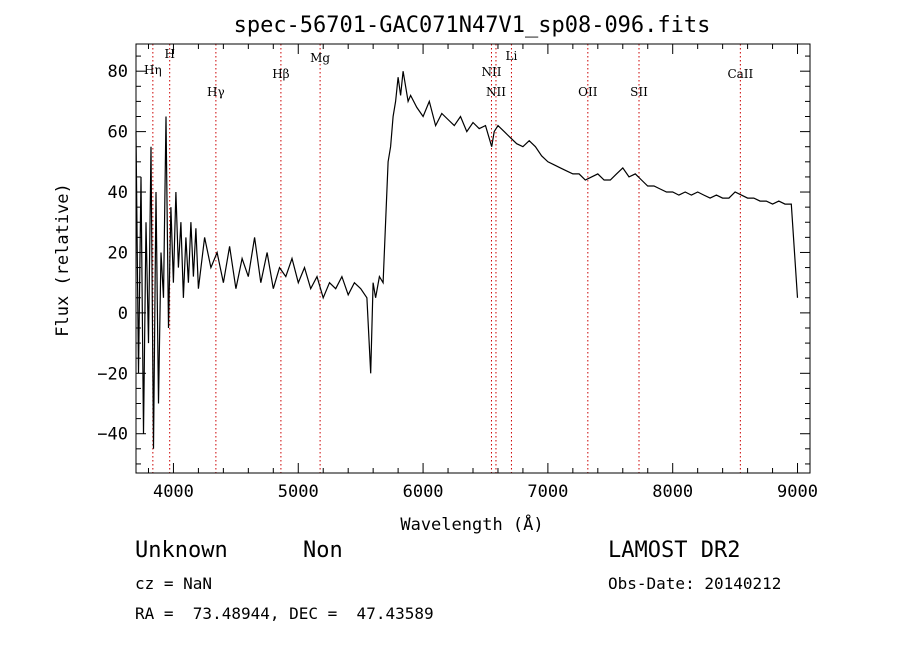 This screenshot has height=649, width=900. Describe the element at coordinates (280, 74) in the screenshot. I see `line-label: Hβ` at that location.